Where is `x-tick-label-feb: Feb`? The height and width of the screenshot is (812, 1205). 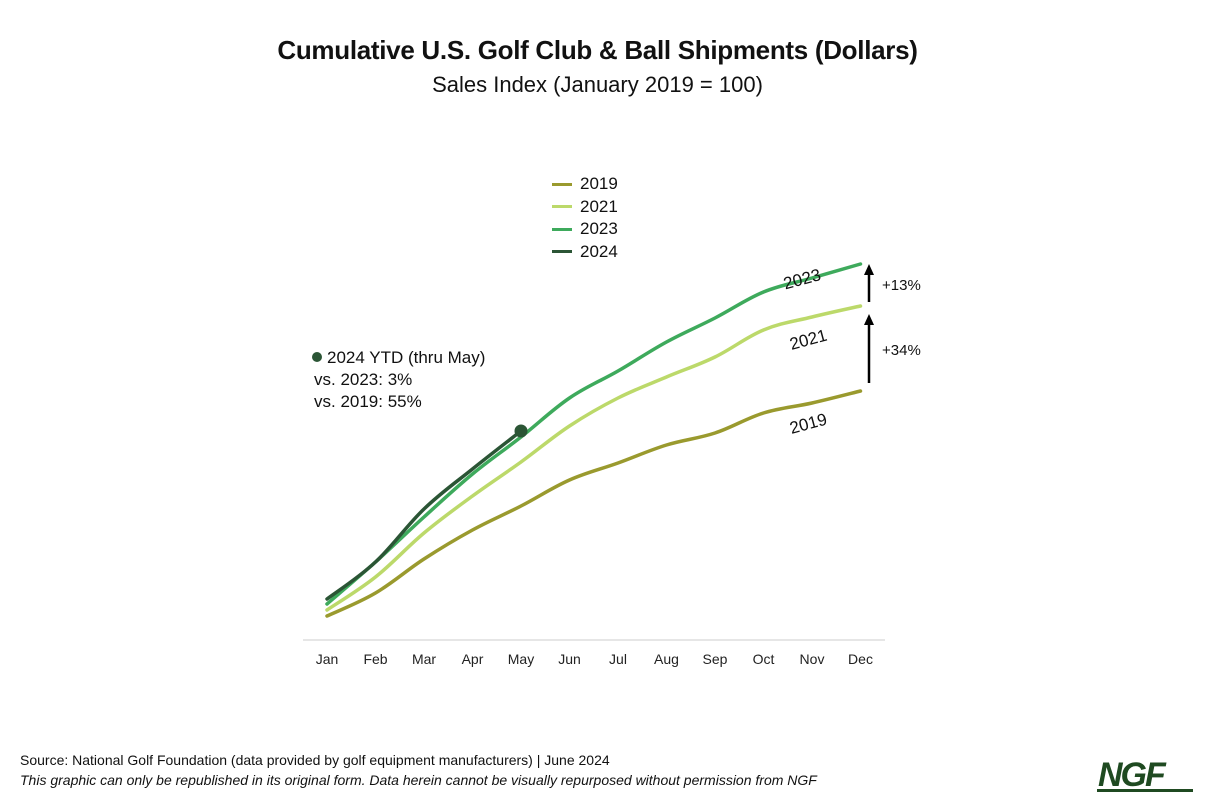 x-tick-label-feb: Feb is located at coordinates (375, 659).